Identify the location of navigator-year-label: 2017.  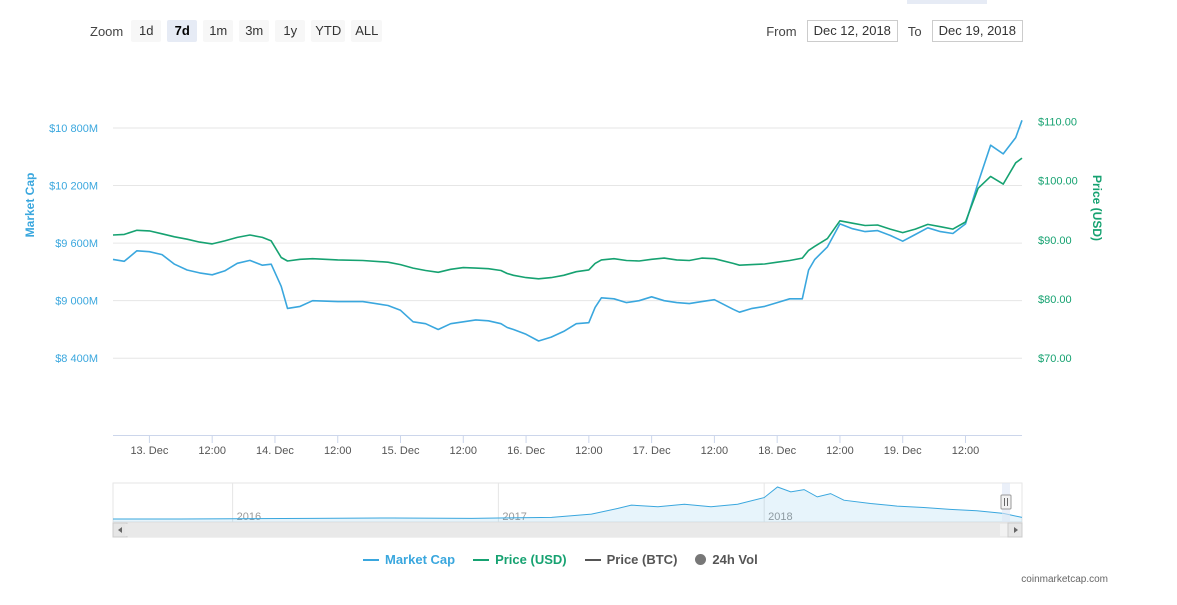
(514, 517).